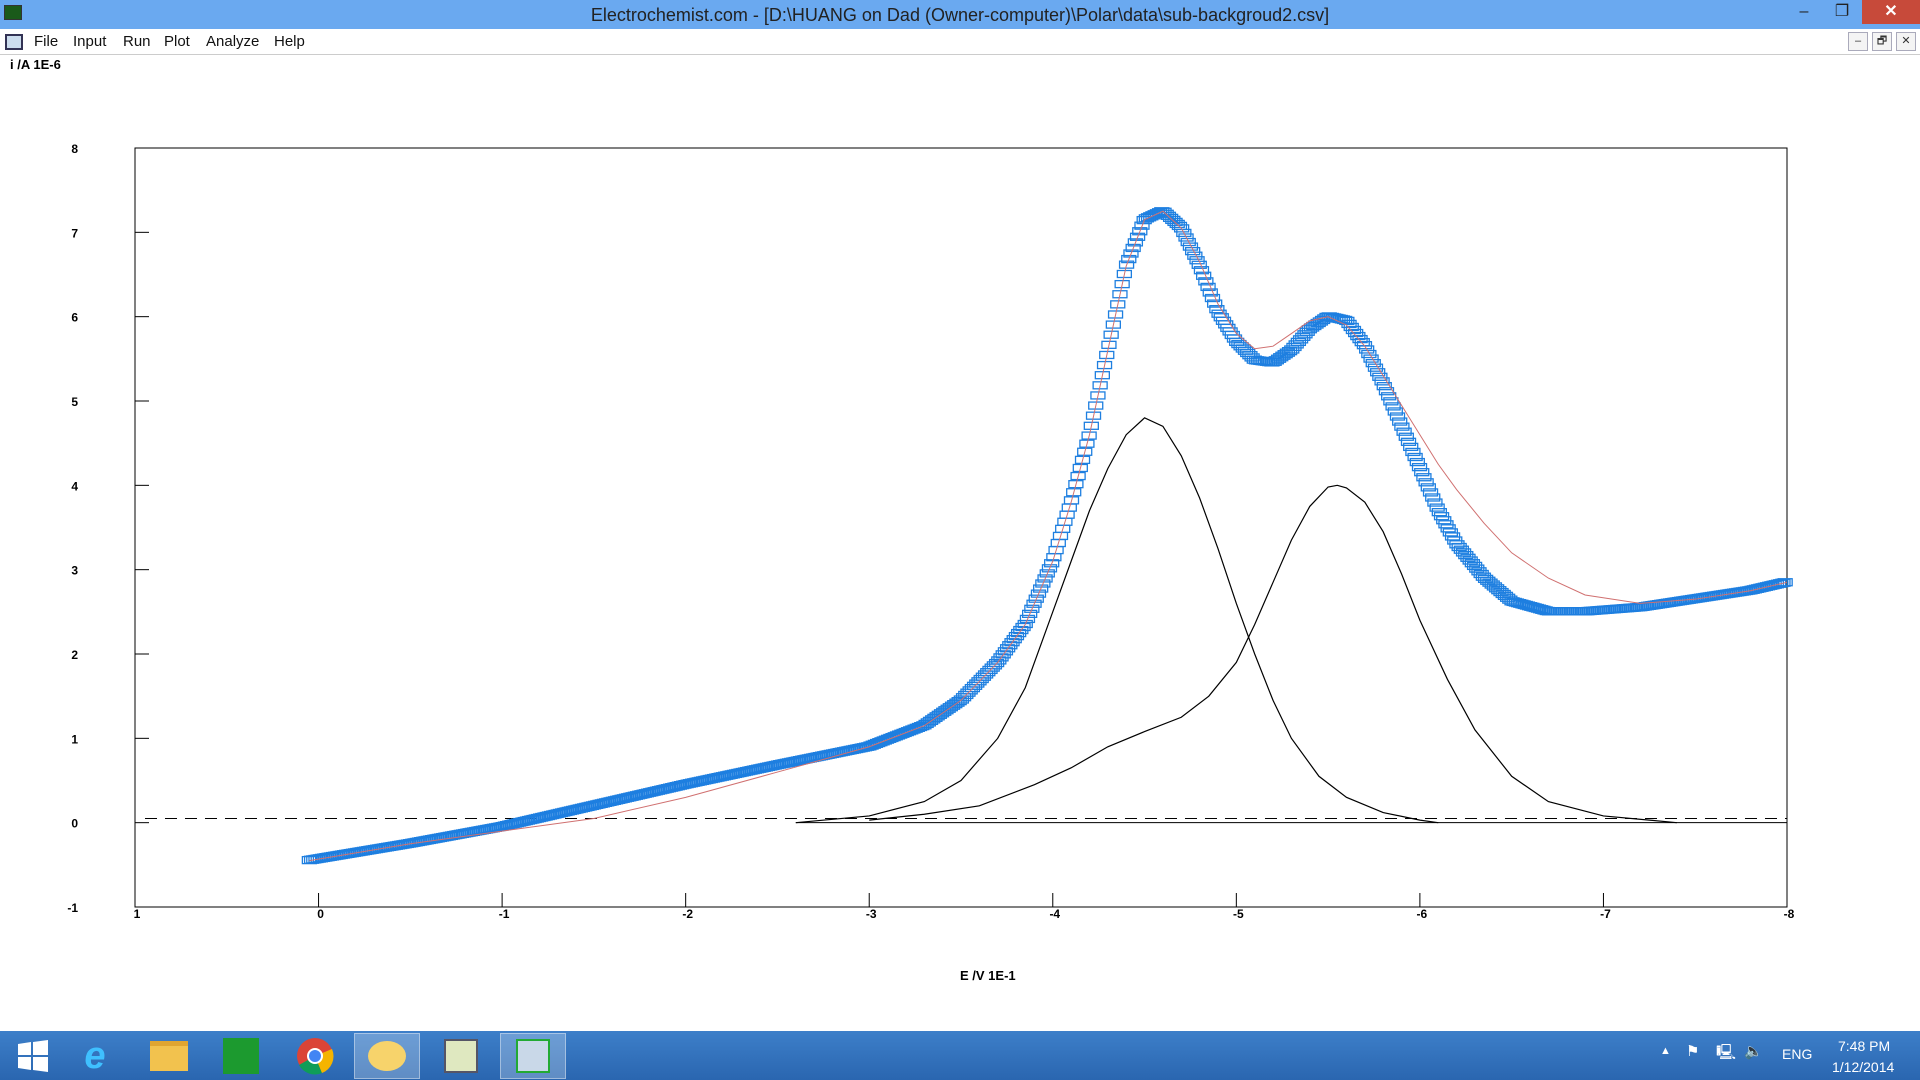  Describe the element at coordinates (1054, 914) in the screenshot. I see `x-tick-label: -4` at that location.